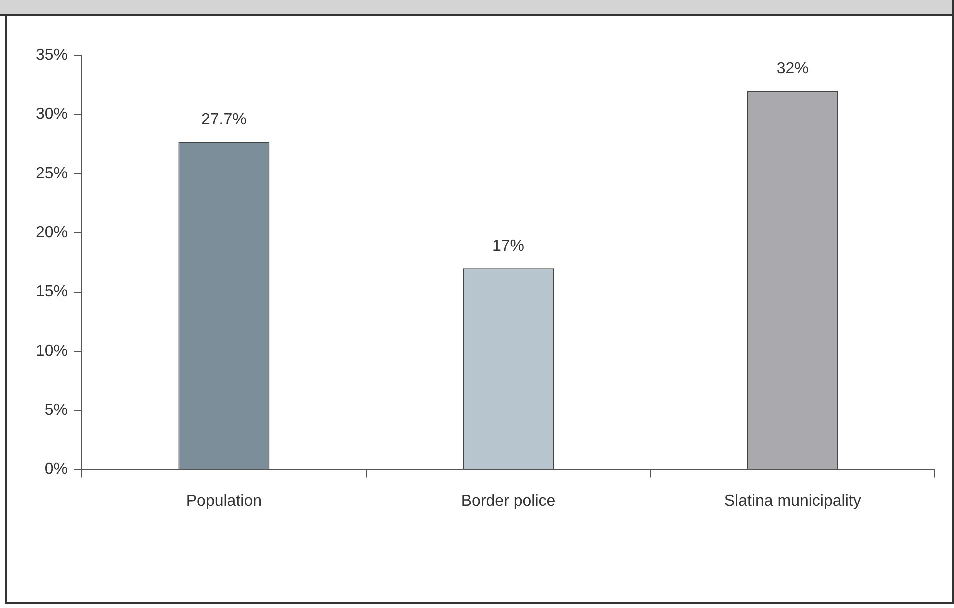 Image resolution: width=954 pixels, height=608 pixels. I want to click on x-tick-label: Population, so click(224, 501).